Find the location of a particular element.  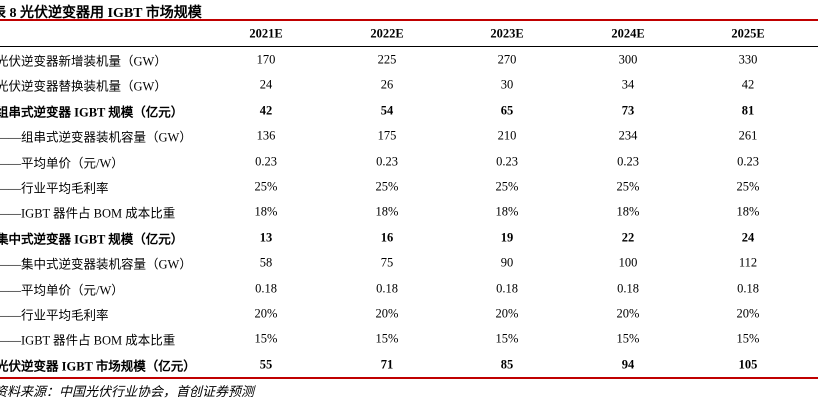

cell-value: 71 is located at coordinates (387, 364).